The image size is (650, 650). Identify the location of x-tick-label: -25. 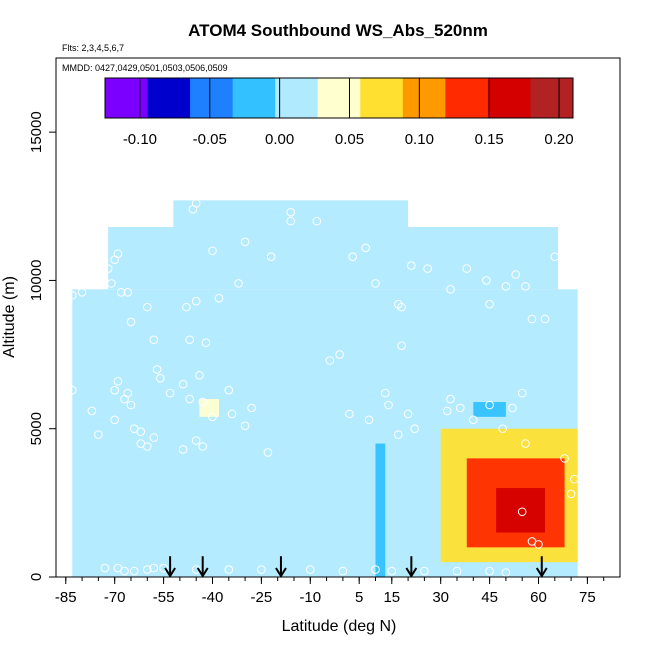
(262, 597).